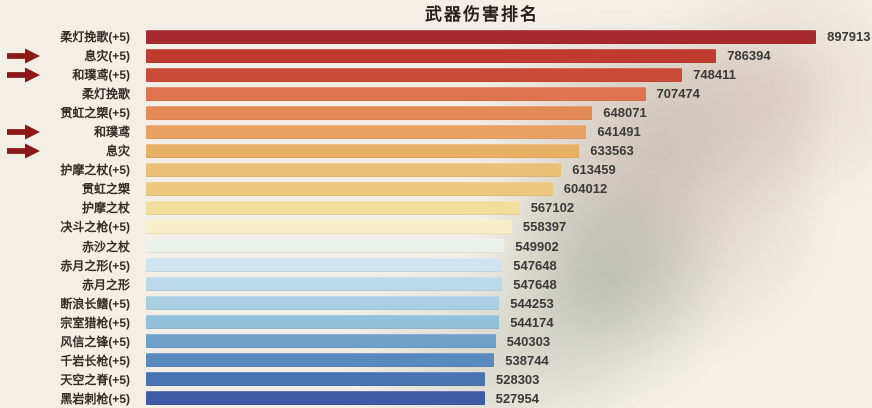 Image resolution: width=872 pixels, height=408 pixels. I want to click on bar-value-label: 748411, so click(714, 75).